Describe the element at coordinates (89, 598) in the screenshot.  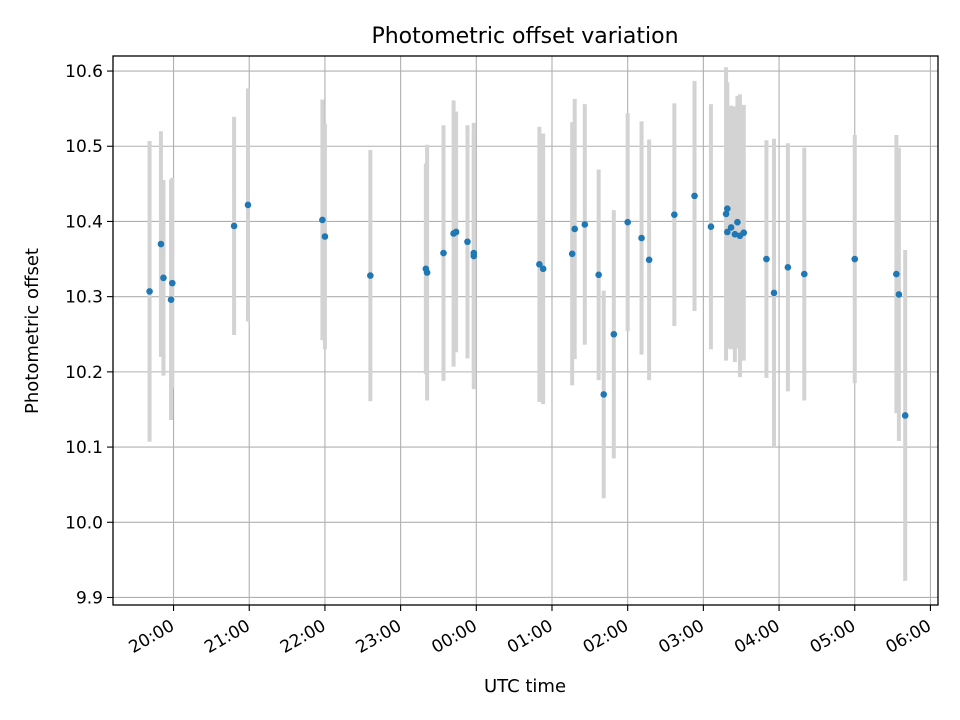
I see `y-tick-label: 9.9` at that location.